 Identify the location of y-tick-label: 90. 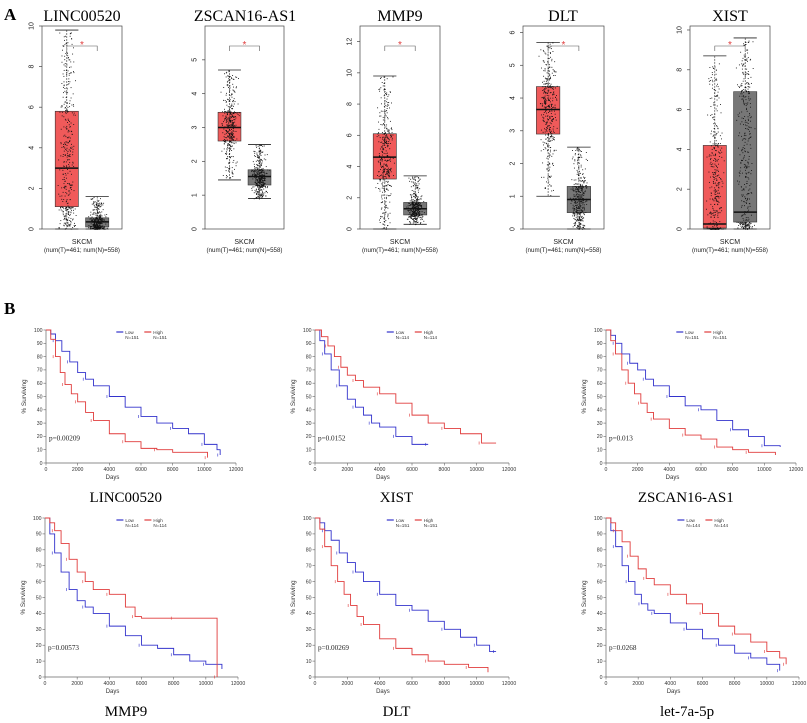
(309, 344).